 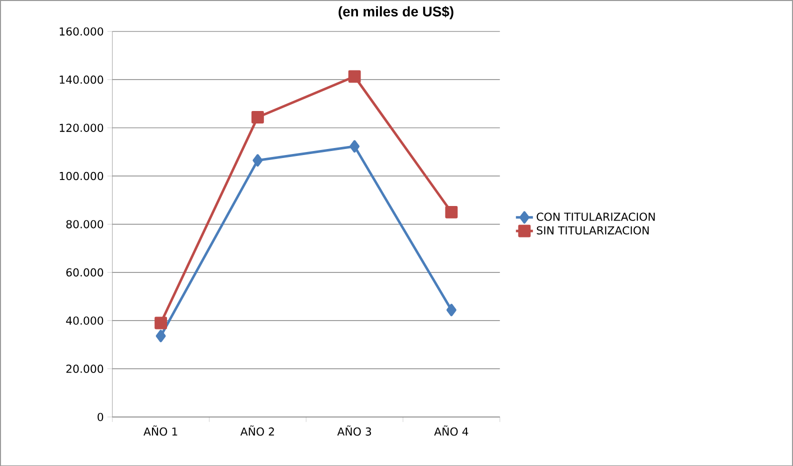 I want to click on y-tick-label: 20.000, so click(x=85, y=368).